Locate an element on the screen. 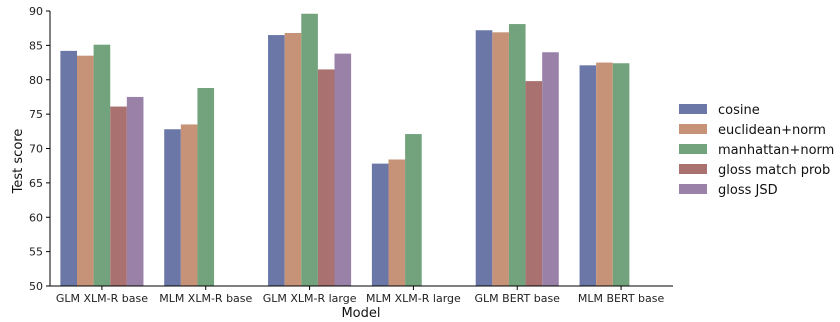 This screenshot has width=840, height=322. y-axis-label: Test score is located at coordinates (18, 162).